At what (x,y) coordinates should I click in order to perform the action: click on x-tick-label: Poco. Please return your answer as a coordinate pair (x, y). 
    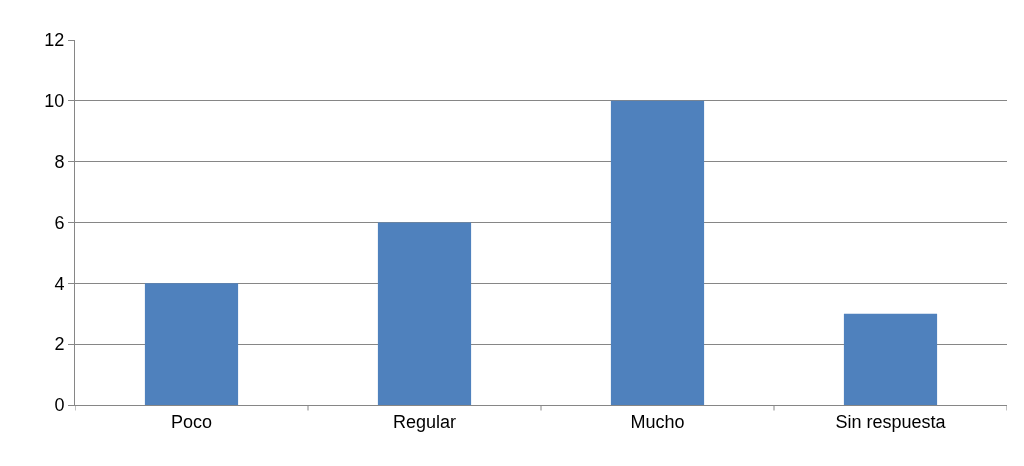
    Looking at the image, I should click on (191, 421).